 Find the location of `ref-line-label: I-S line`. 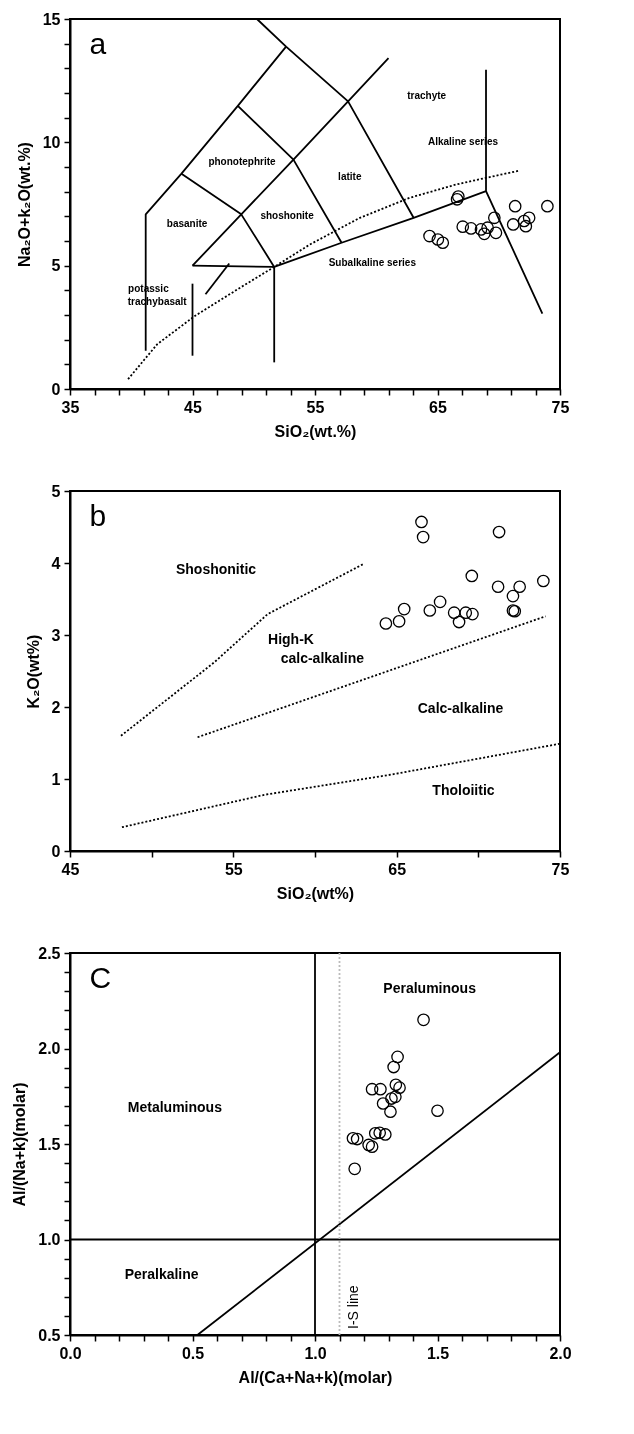

ref-line-label: I-S line is located at coordinates (352, 1307).